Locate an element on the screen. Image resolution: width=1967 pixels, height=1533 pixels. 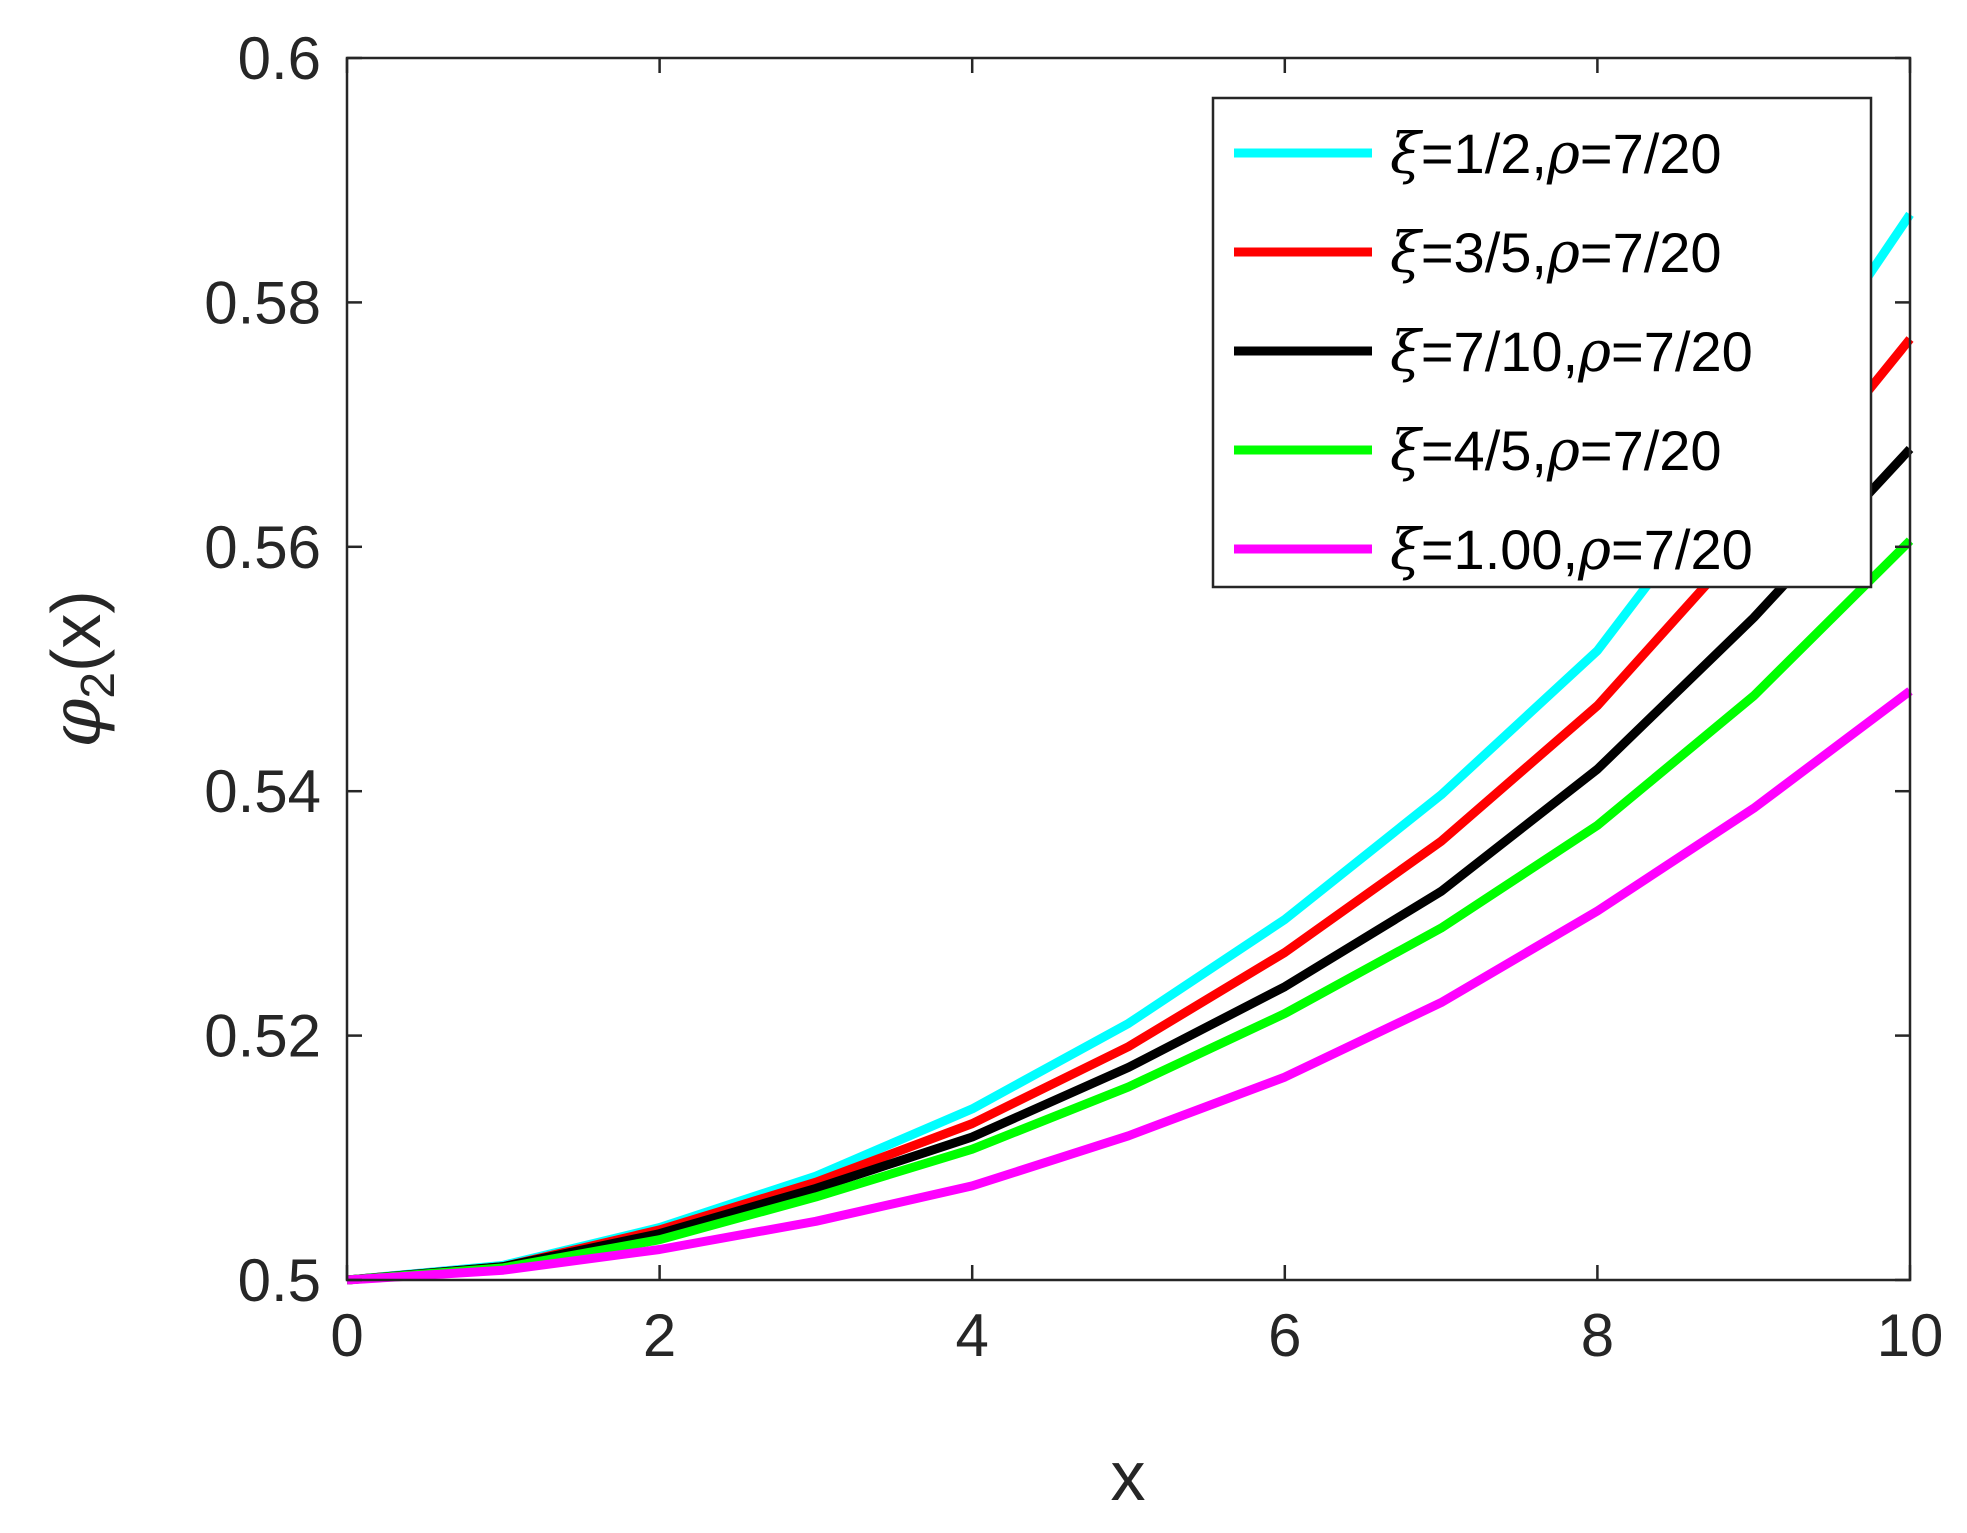
legend-label-2: ξ=3/5,ρ=7/20 is located at coordinates (1556, 253).